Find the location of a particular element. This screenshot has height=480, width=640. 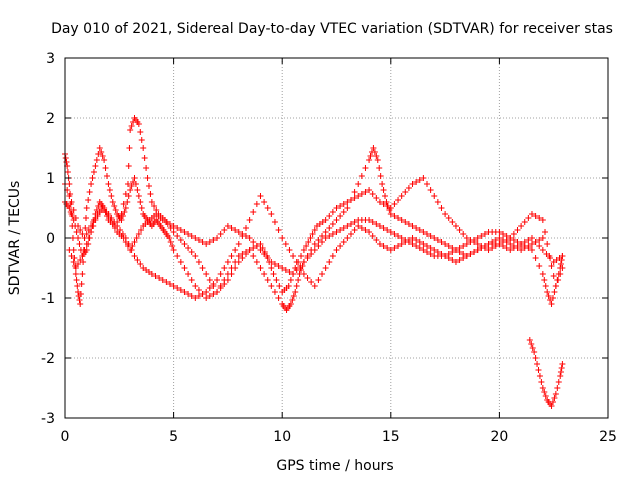

x-tick-label: 25 is located at coordinates (608, 437).